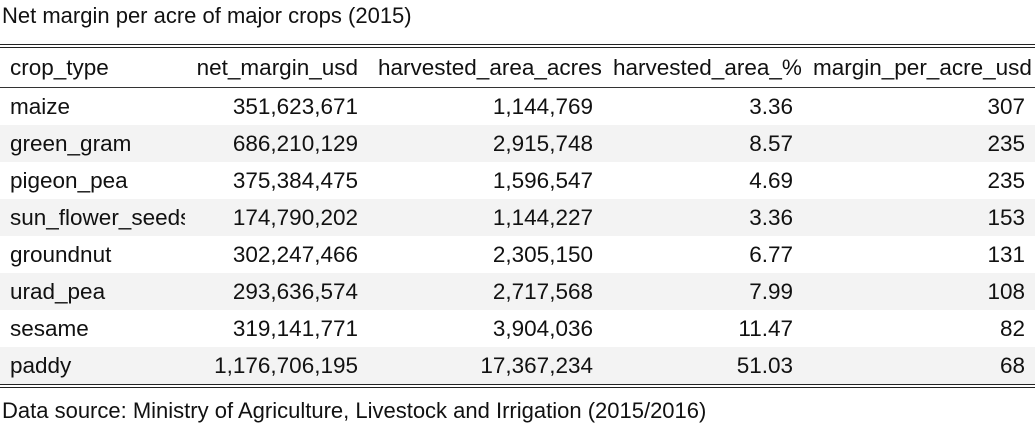 This screenshot has height=425, width=1035. What do you see at coordinates (276, 68) in the screenshot?
I see `column-header-net-margin-usd: net_margin_usd` at bounding box center [276, 68].